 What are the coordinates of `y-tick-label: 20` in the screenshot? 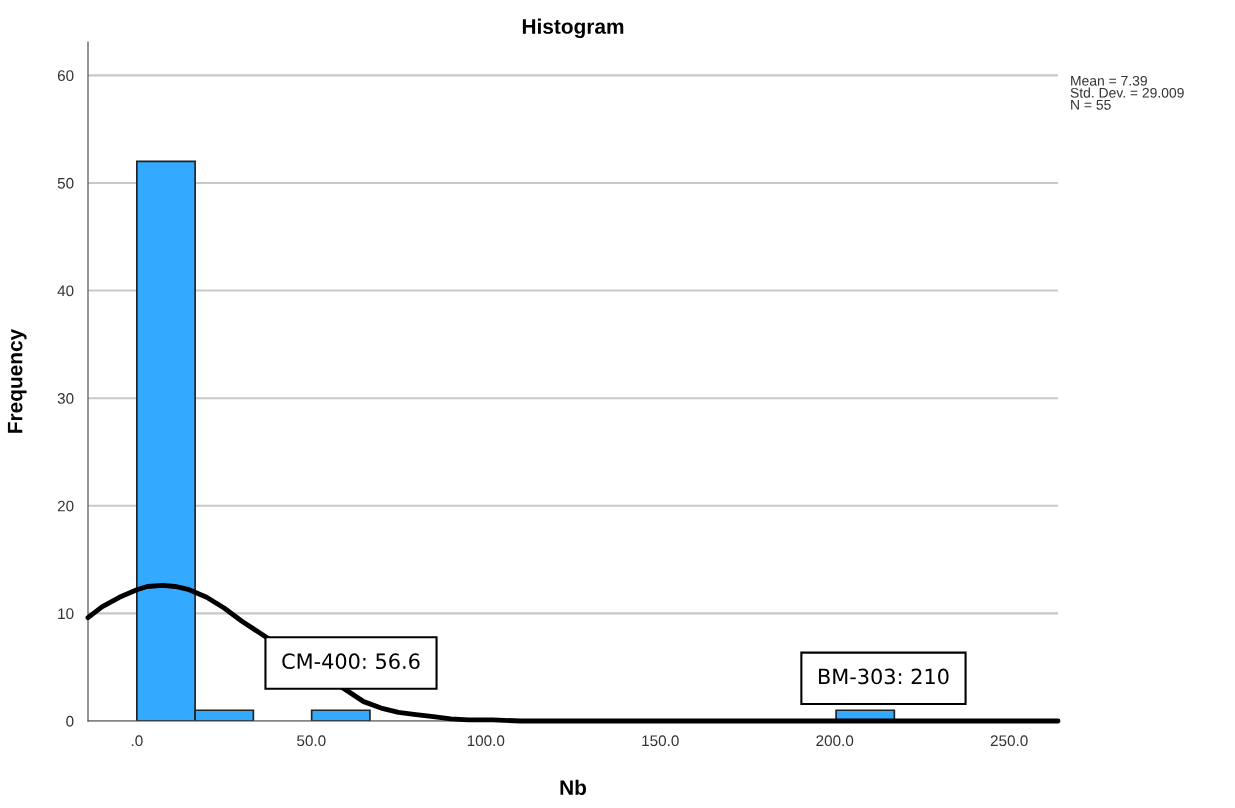 It's located at (65, 506).